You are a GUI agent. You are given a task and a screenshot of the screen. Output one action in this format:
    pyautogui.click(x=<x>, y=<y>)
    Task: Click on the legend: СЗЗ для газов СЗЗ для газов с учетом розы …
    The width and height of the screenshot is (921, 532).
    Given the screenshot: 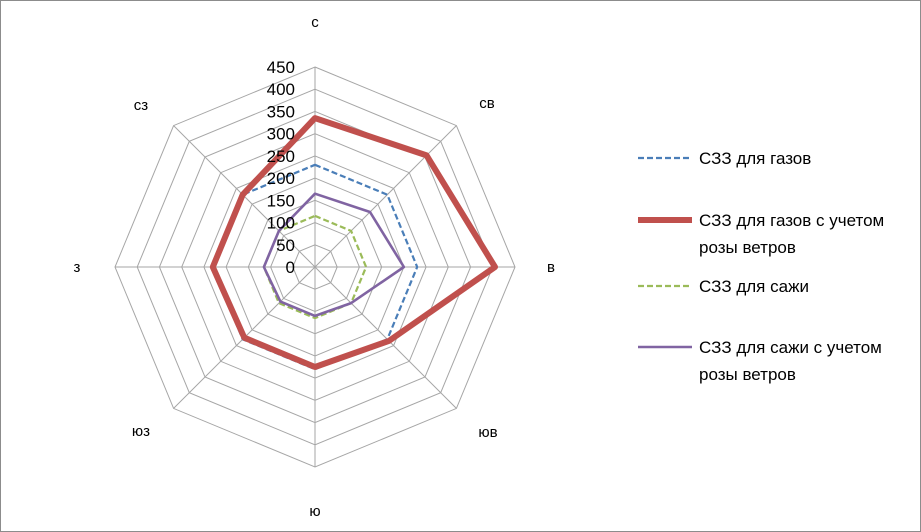 What is the action you would take?
    pyautogui.click(x=761, y=266)
    